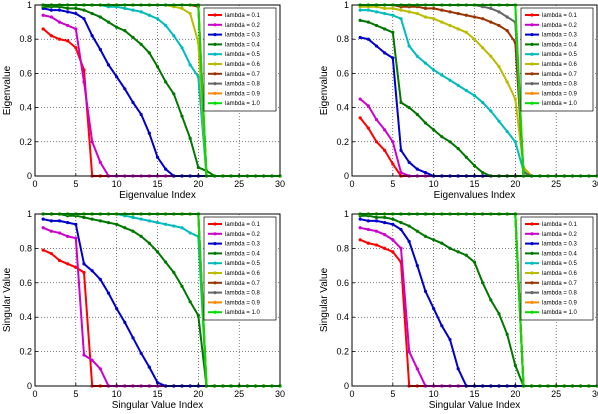 This screenshot has width=598, height=414. Describe the element at coordinates (560, 245) in the screenshot. I see `legend-label: lambda = 0.3` at that location.